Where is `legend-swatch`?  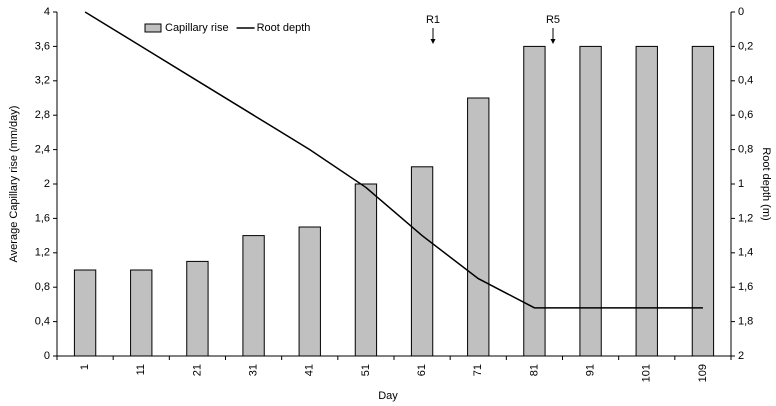 legend-swatch is located at coordinates (153, 28).